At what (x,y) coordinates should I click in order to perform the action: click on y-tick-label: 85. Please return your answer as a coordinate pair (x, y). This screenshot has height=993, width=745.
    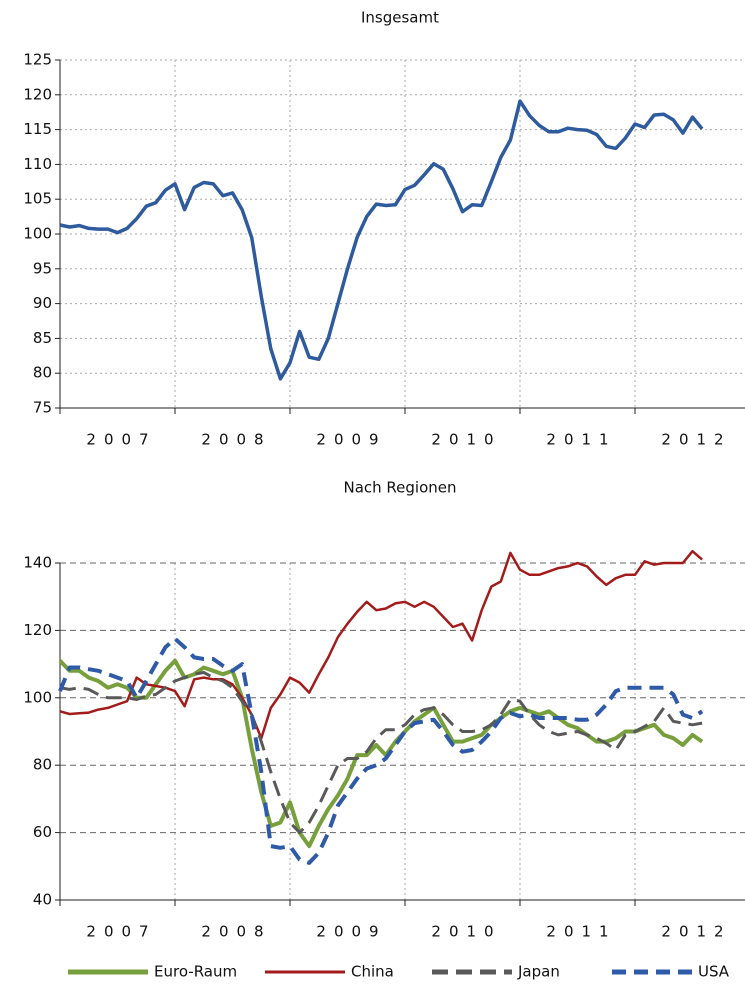
    Looking at the image, I should click on (42, 338).